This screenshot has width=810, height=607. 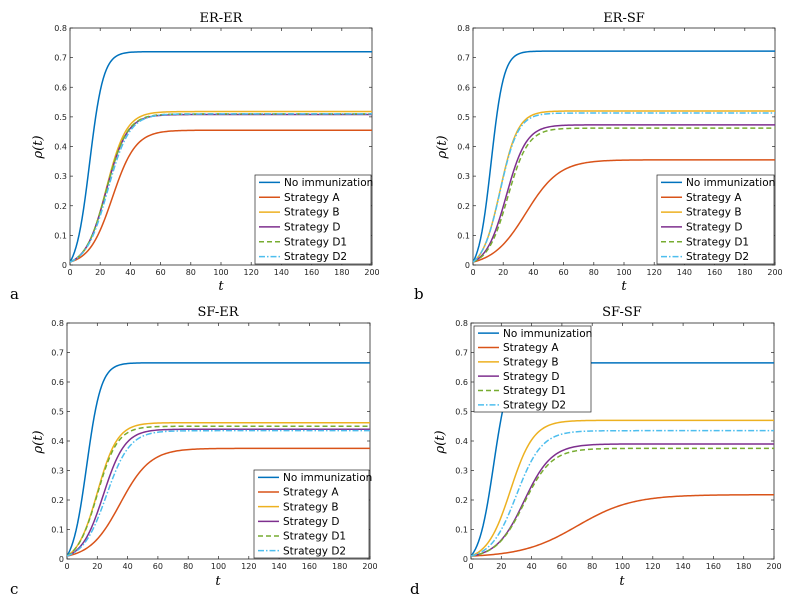 I want to click on panel-title: ER-ER, so click(x=222, y=18).